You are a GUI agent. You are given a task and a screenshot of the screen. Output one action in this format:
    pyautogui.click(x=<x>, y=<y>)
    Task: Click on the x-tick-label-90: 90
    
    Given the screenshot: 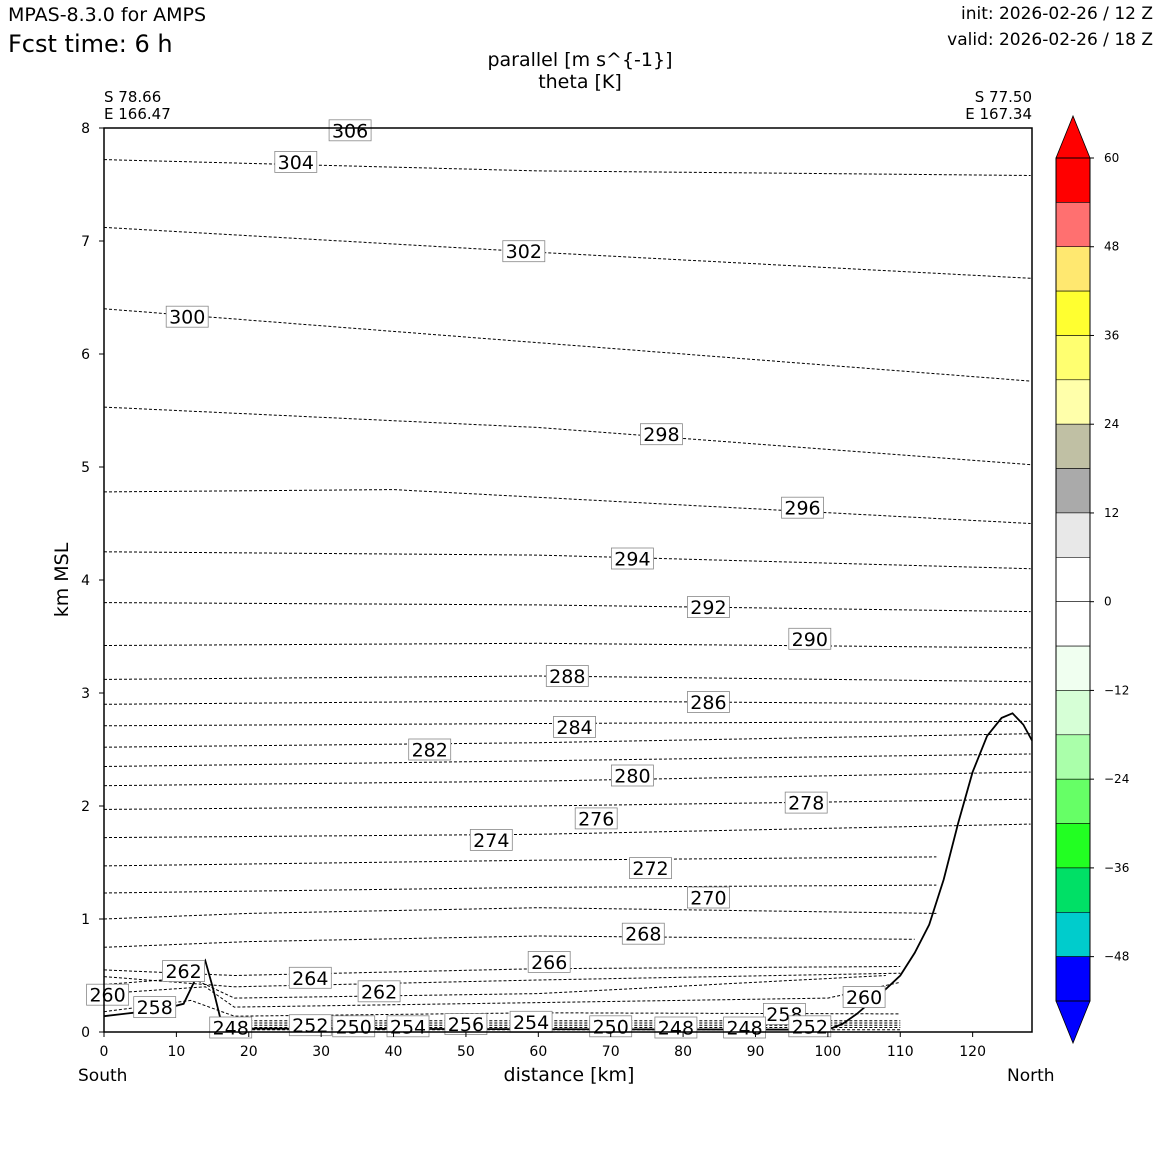 What is the action you would take?
    pyautogui.click(x=756, y=1052)
    